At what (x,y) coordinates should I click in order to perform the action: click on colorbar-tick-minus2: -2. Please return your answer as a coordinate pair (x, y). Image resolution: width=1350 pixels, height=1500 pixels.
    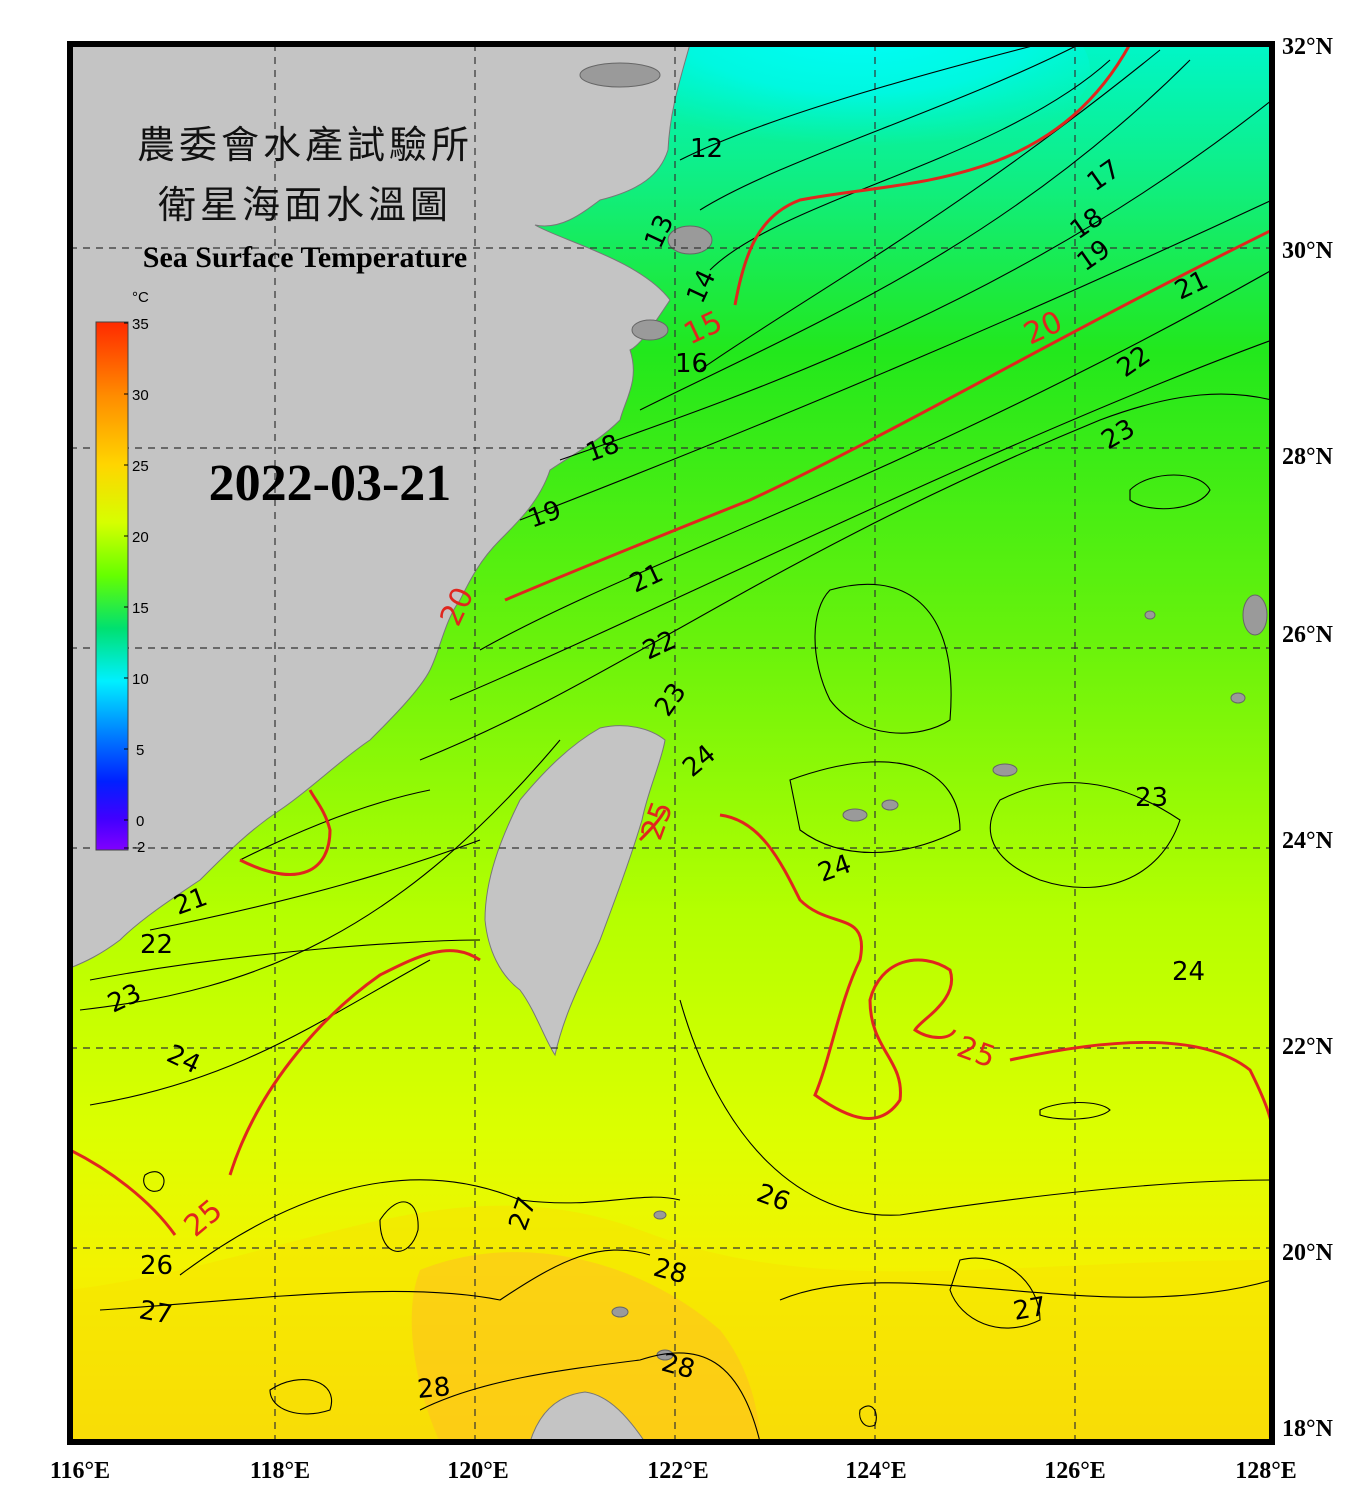
    Looking at the image, I should click on (138, 847).